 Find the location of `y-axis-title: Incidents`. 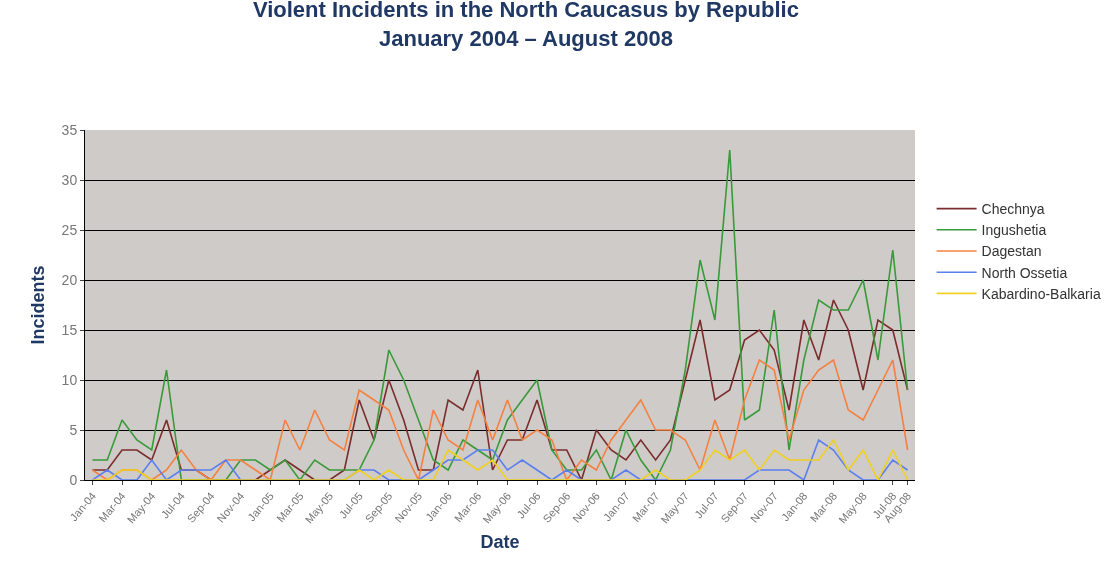

y-axis-title: Incidents is located at coordinates (37, 305).